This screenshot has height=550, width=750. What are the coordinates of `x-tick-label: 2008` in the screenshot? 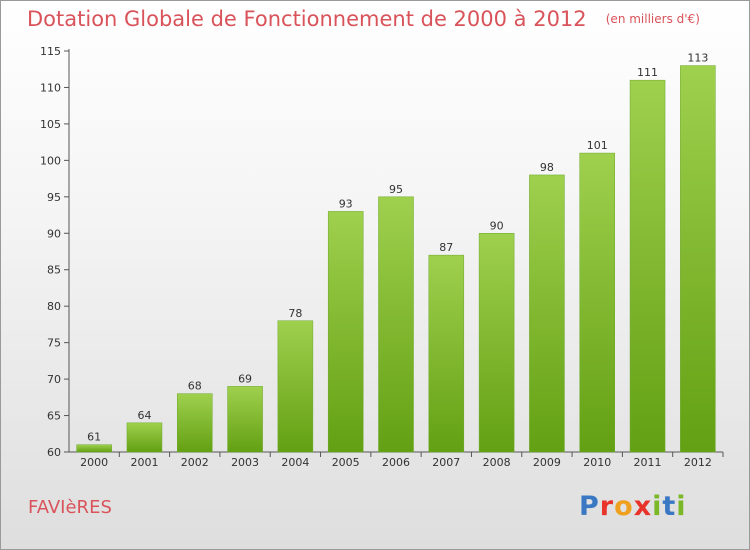 It's located at (497, 462).